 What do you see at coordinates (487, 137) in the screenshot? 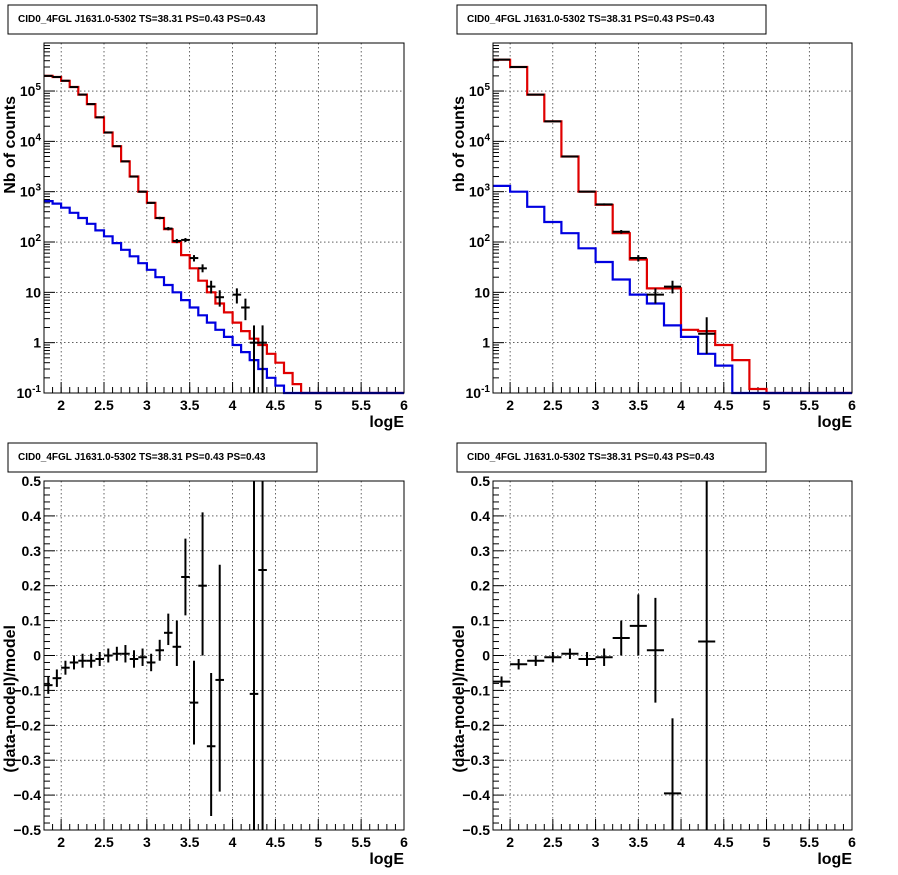
I see `y-tick-exponent: 4` at bounding box center [487, 137].